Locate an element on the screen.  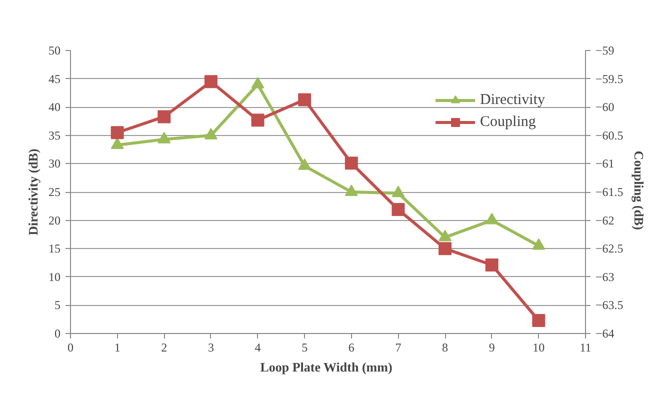
y2-tick-label: −60 is located at coordinates (605, 107).